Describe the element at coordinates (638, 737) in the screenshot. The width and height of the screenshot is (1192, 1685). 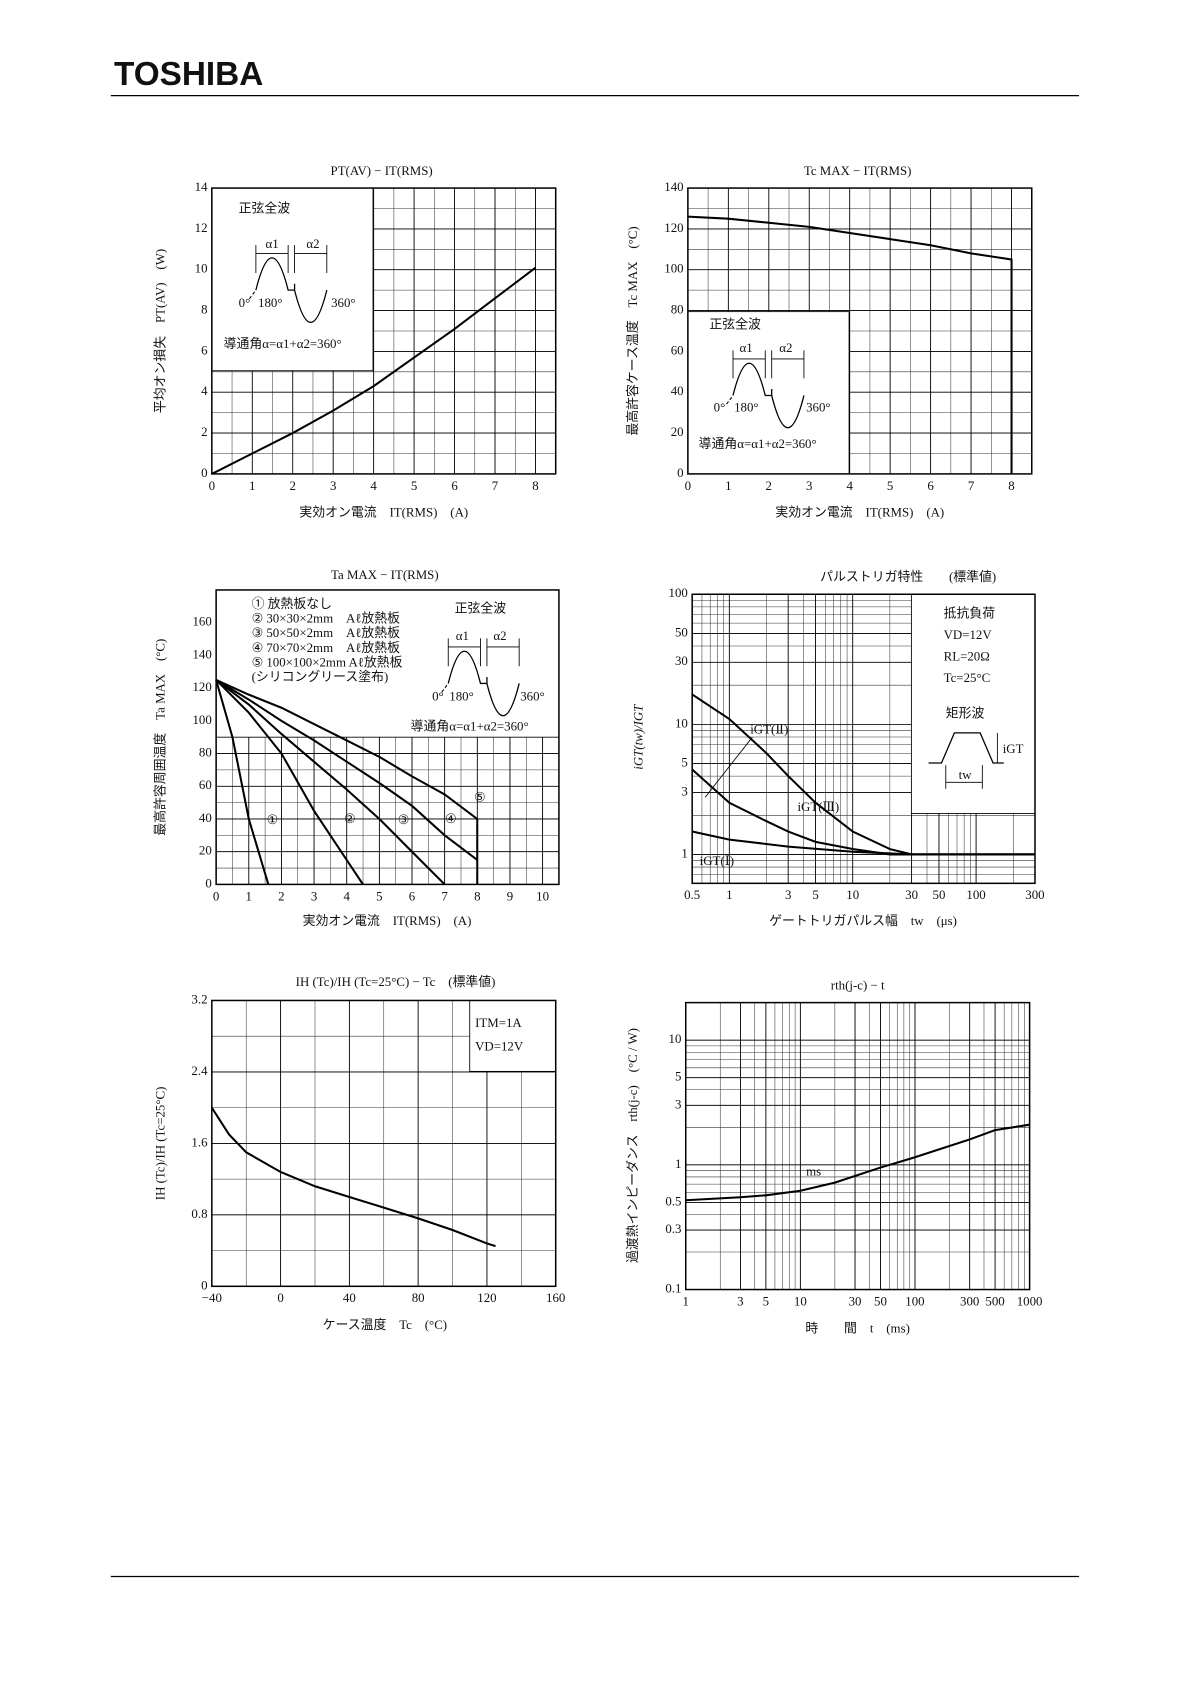
I see `y-axis-label: iGT(tw)/IGT` at that location.